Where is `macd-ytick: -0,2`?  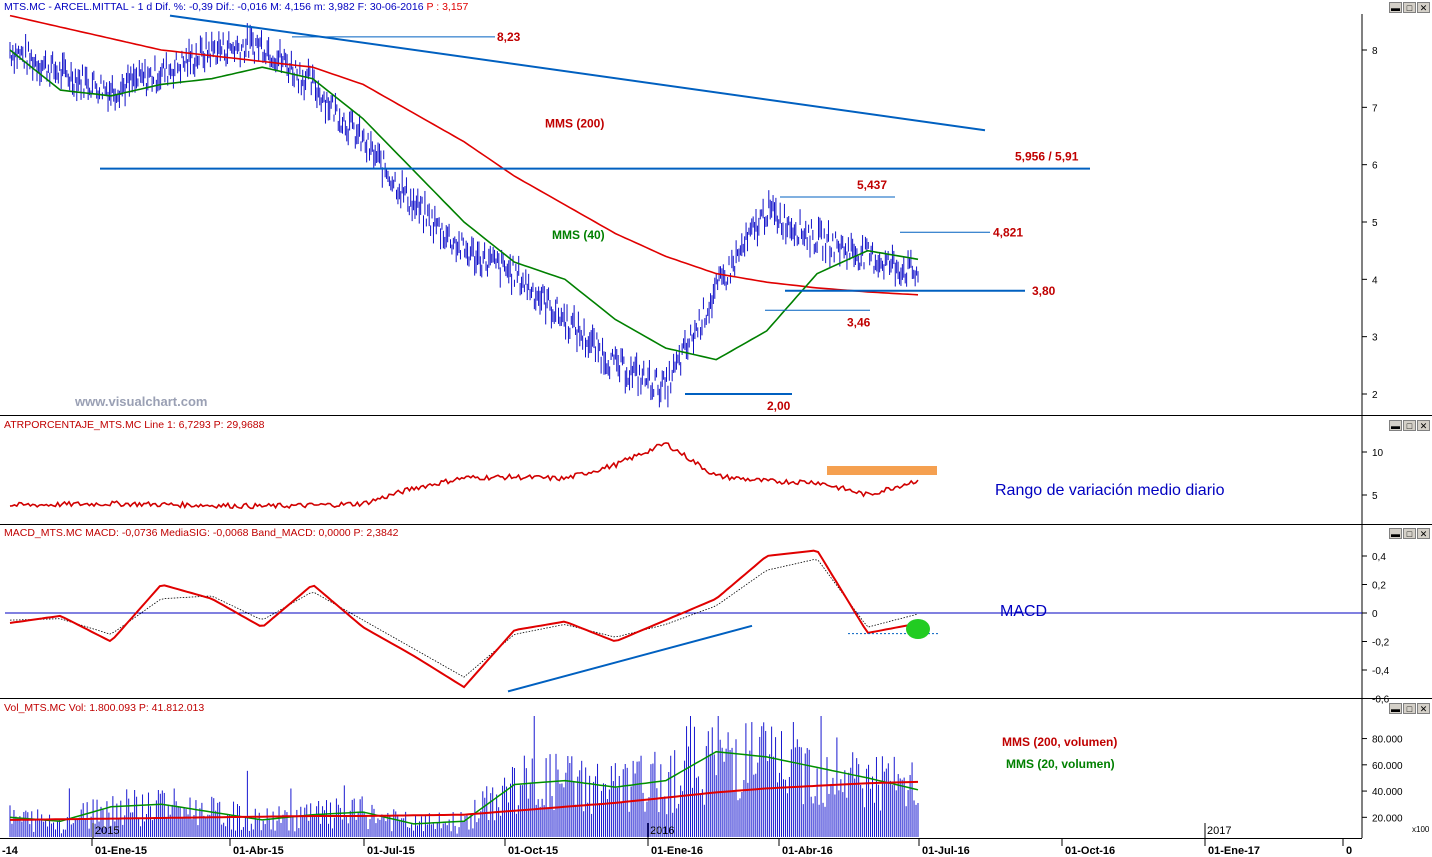
macd-ytick: -0,2 is located at coordinates (1381, 643).